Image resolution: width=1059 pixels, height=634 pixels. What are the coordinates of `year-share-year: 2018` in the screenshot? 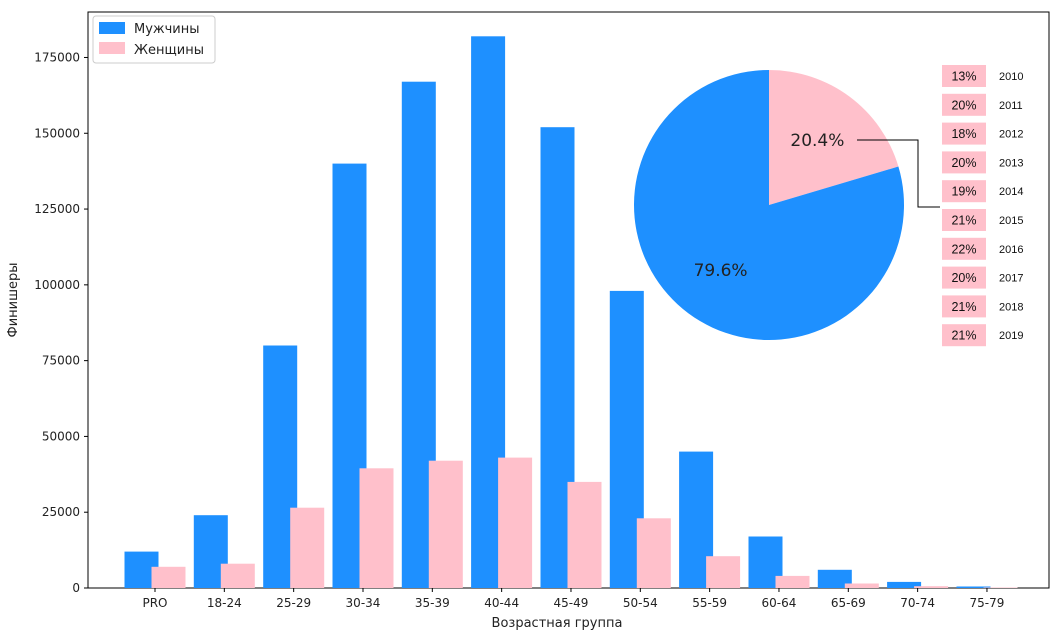 It's located at (1011, 307).